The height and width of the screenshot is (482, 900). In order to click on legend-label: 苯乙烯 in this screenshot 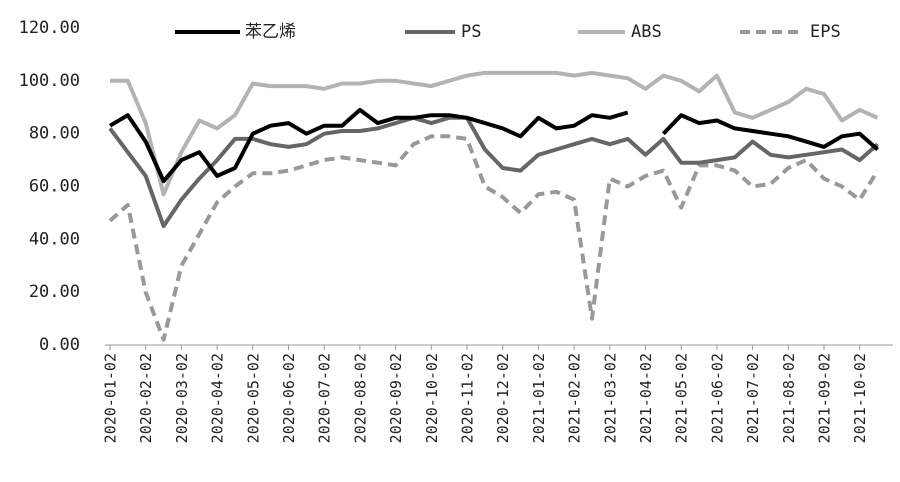, I will do `click(270, 32)`.